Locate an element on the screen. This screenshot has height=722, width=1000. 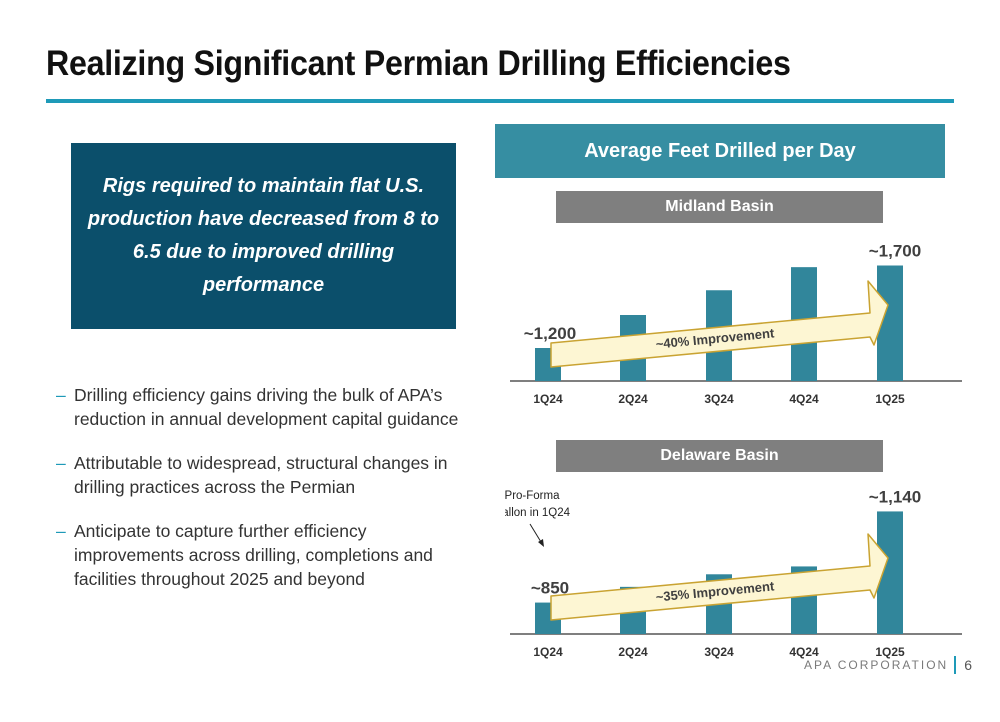
footer-company: APA CORPORATION is located at coordinates (876, 665).